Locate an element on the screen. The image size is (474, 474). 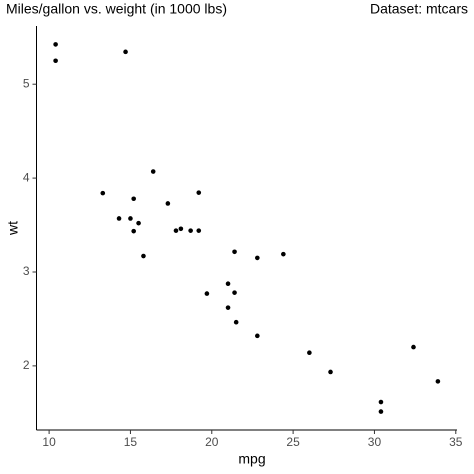
y-tick-label: 3 is located at coordinates (26, 271).